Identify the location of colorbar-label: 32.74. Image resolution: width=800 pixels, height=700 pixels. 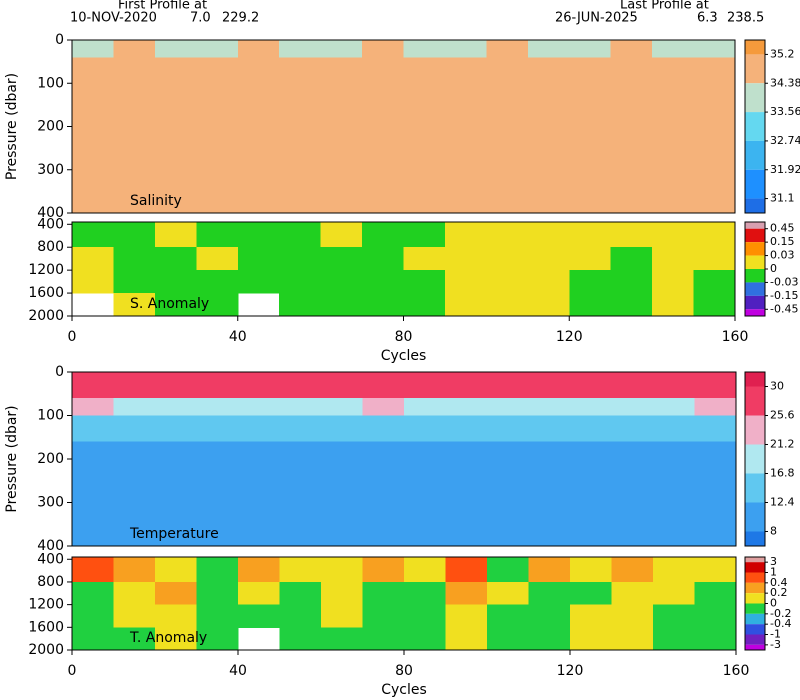
(785, 140).